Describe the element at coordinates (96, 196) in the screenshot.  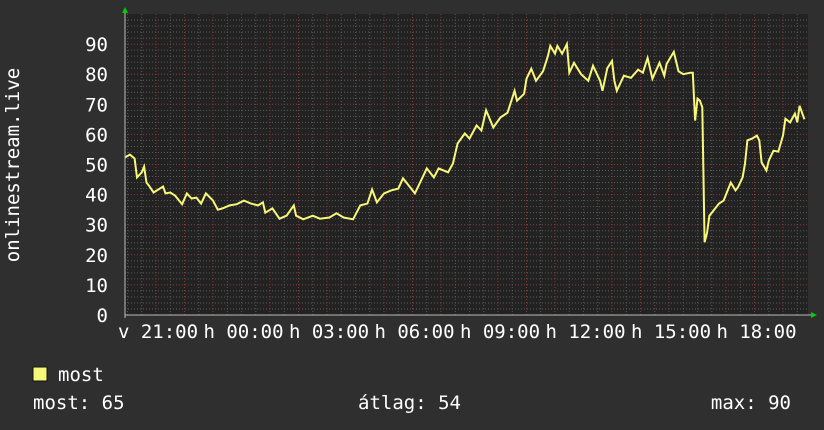
I see `y-tick-label: 40` at that location.